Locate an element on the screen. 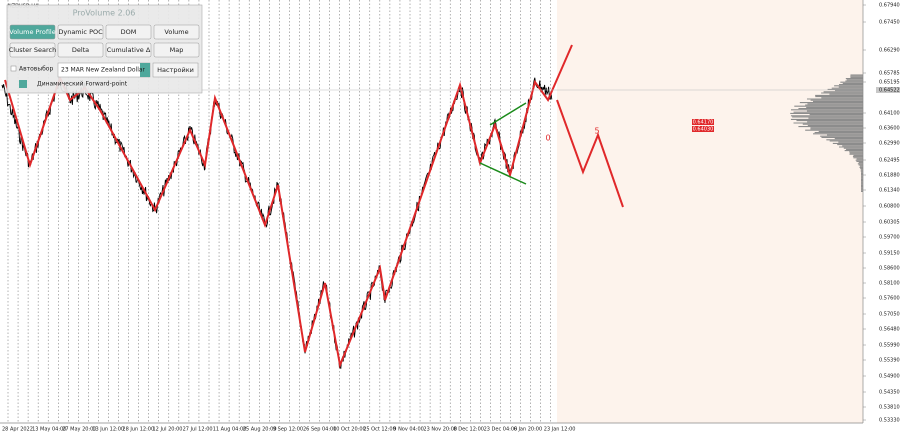 This screenshot has height=435, width=900. panel-button-label: Cumulative Δ is located at coordinates (129, 50).